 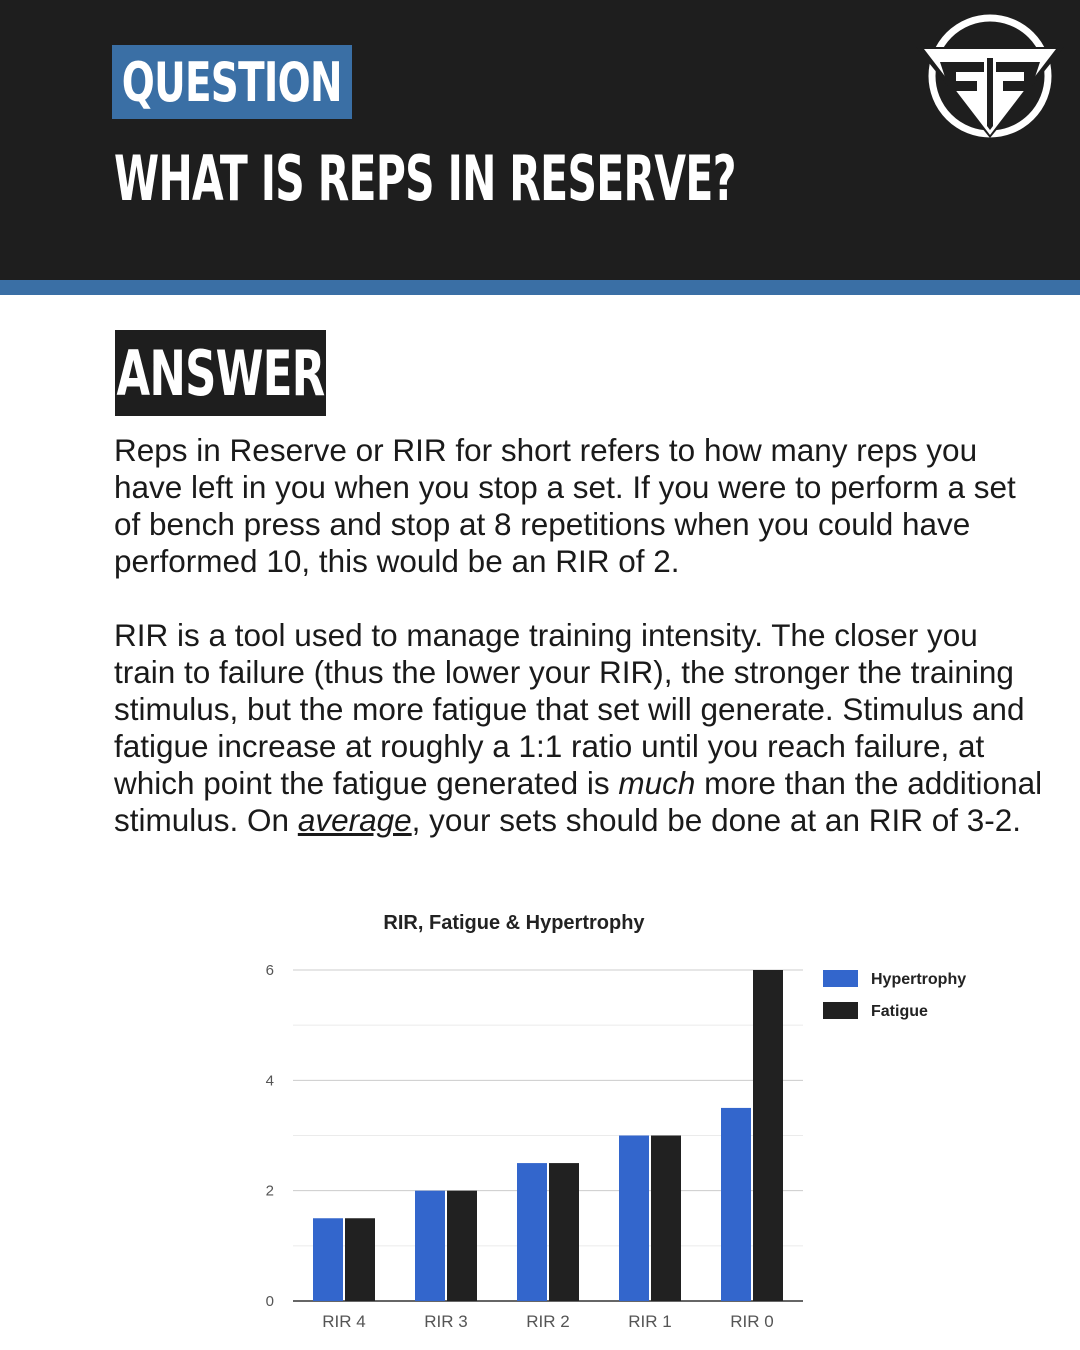 What do you see at coordinates (270, 1191) in the screenshot?
I see `y-tick-label: 2` at bounding box center [270, 1191].